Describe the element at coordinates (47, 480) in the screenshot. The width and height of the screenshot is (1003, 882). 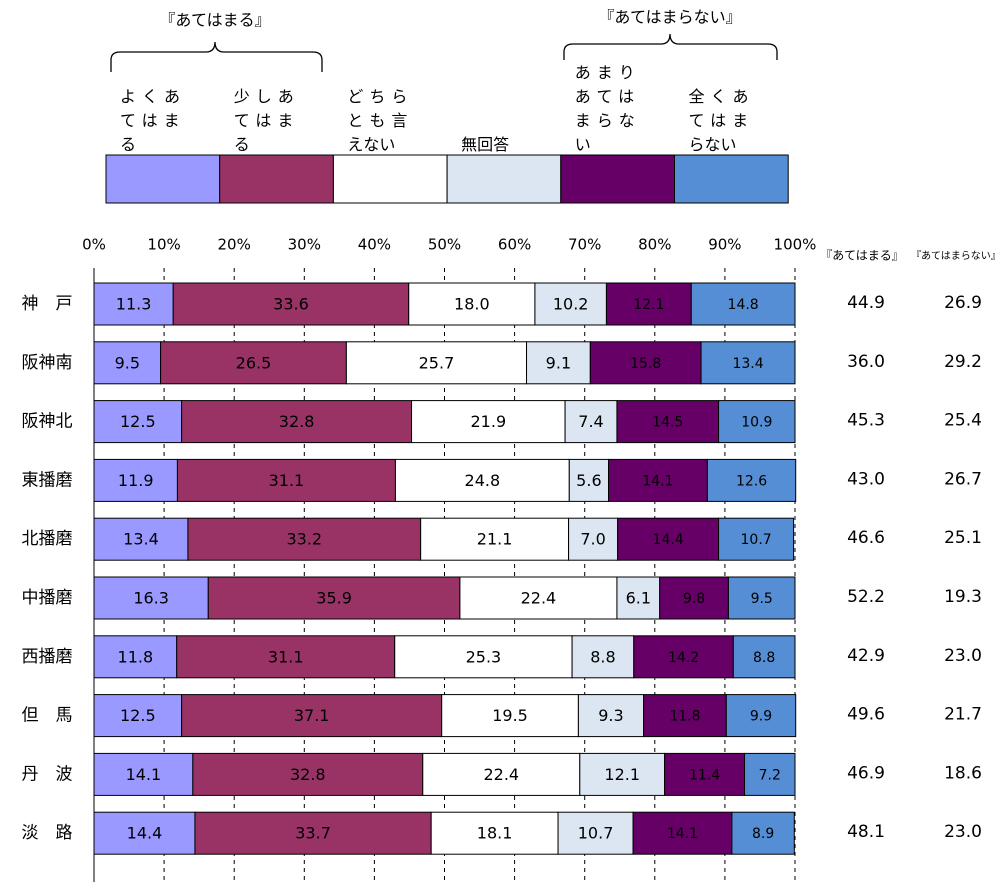
I see `category-label: 東播磨` at that location.